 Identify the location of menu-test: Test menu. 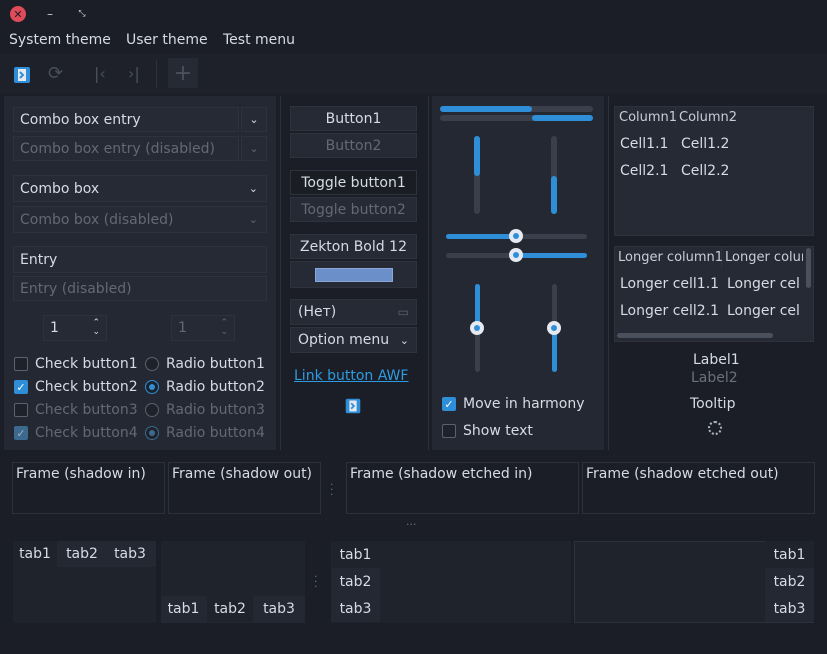
(259, 40).